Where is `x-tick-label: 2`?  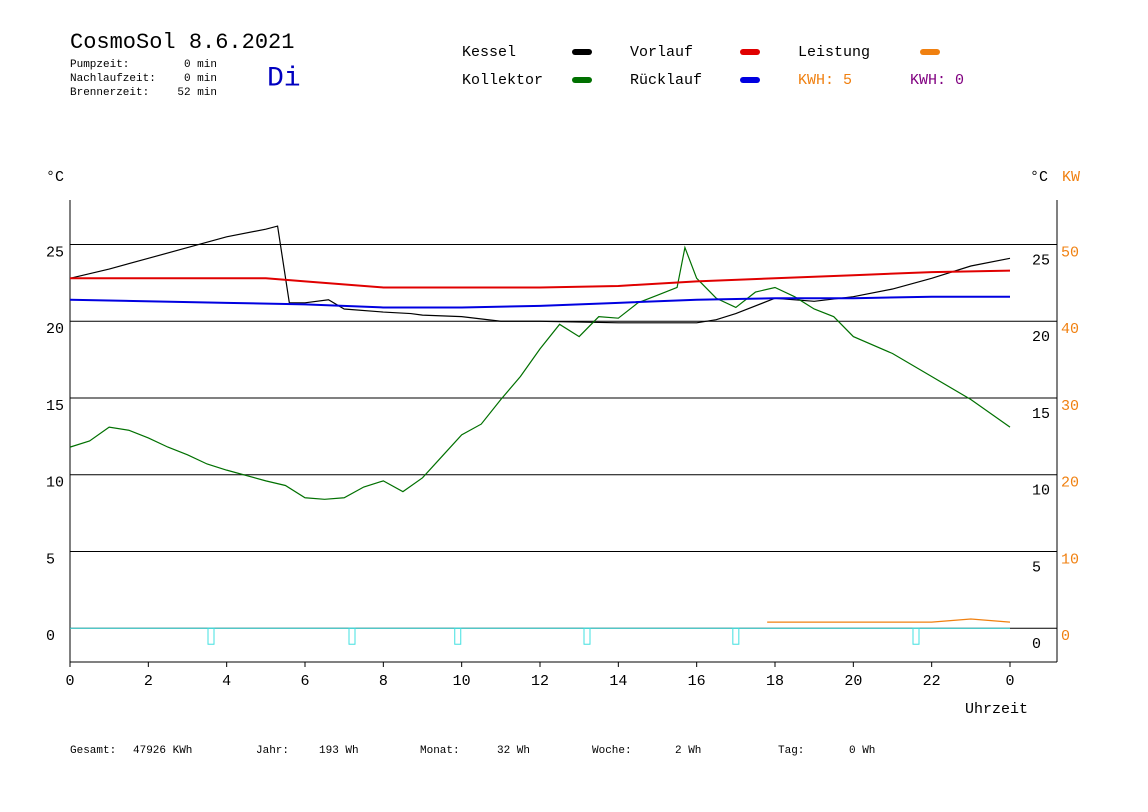 x-tick-label: 2 is located at coordinates (148, 681).